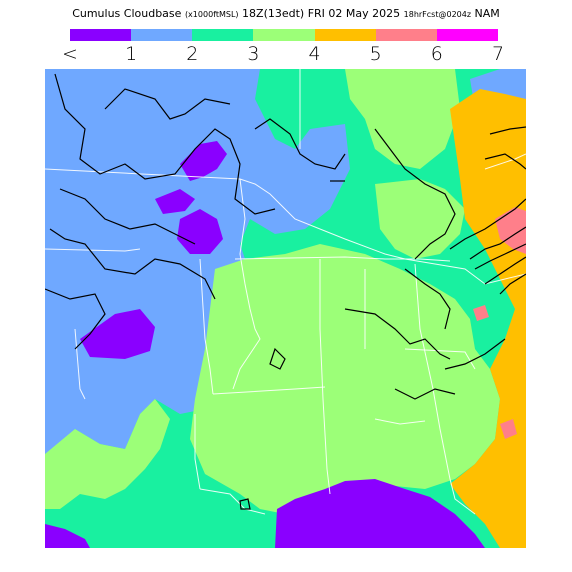  What do you see at coordinates (253, 54) in the screenshot?
I see `legend-label-3: 3` at bounding box center [253, 54].